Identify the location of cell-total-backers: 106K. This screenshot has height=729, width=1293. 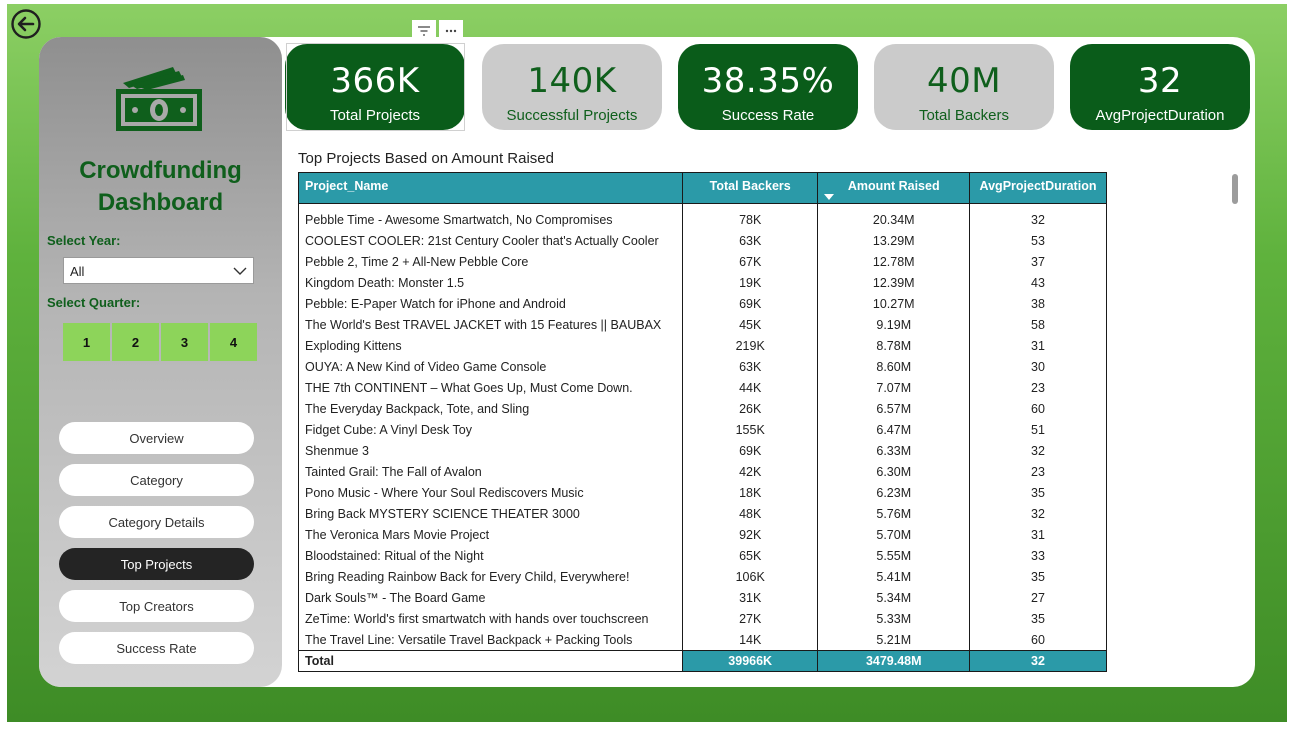
(750, 577).